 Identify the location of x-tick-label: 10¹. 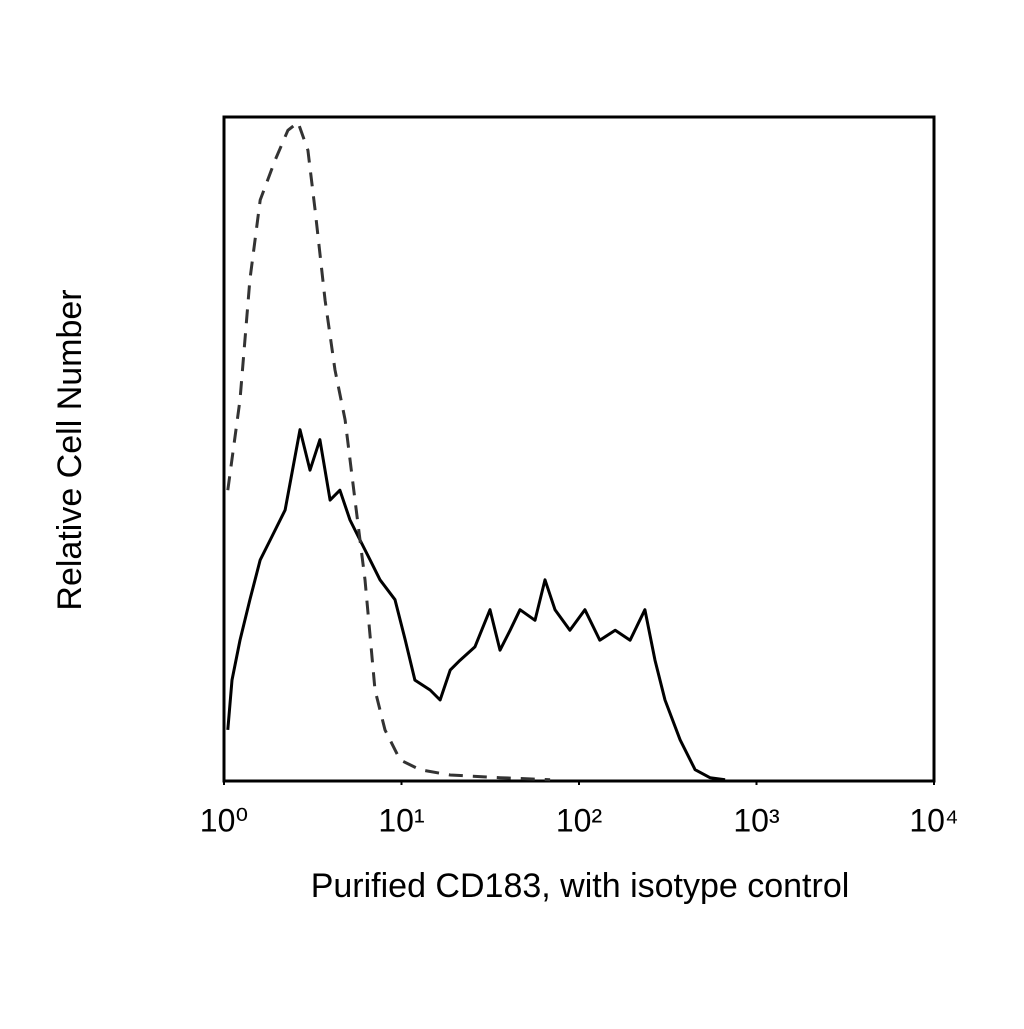
(401, 820).